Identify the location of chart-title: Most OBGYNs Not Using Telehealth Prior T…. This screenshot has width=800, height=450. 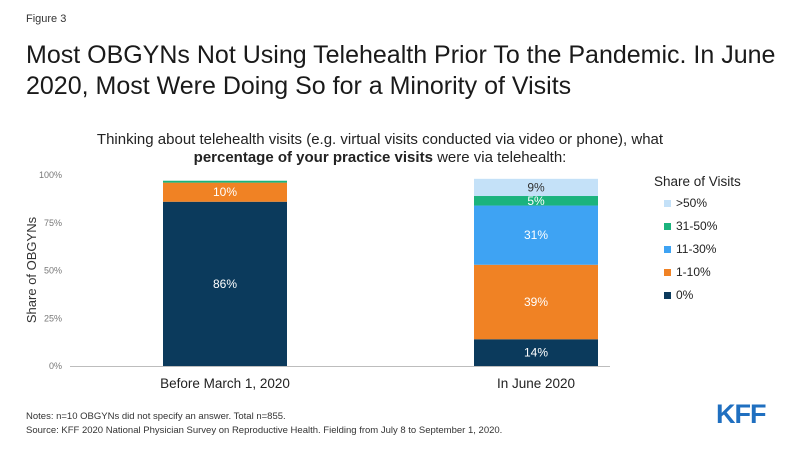
(401, 70).